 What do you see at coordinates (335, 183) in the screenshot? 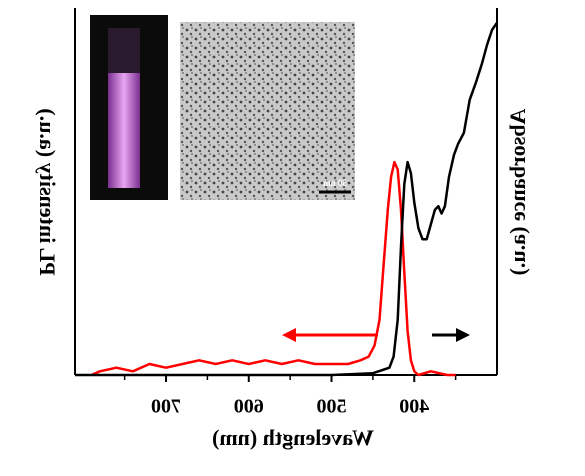
I see `inset-label: 50 nm` at bounding box center [335, 183].